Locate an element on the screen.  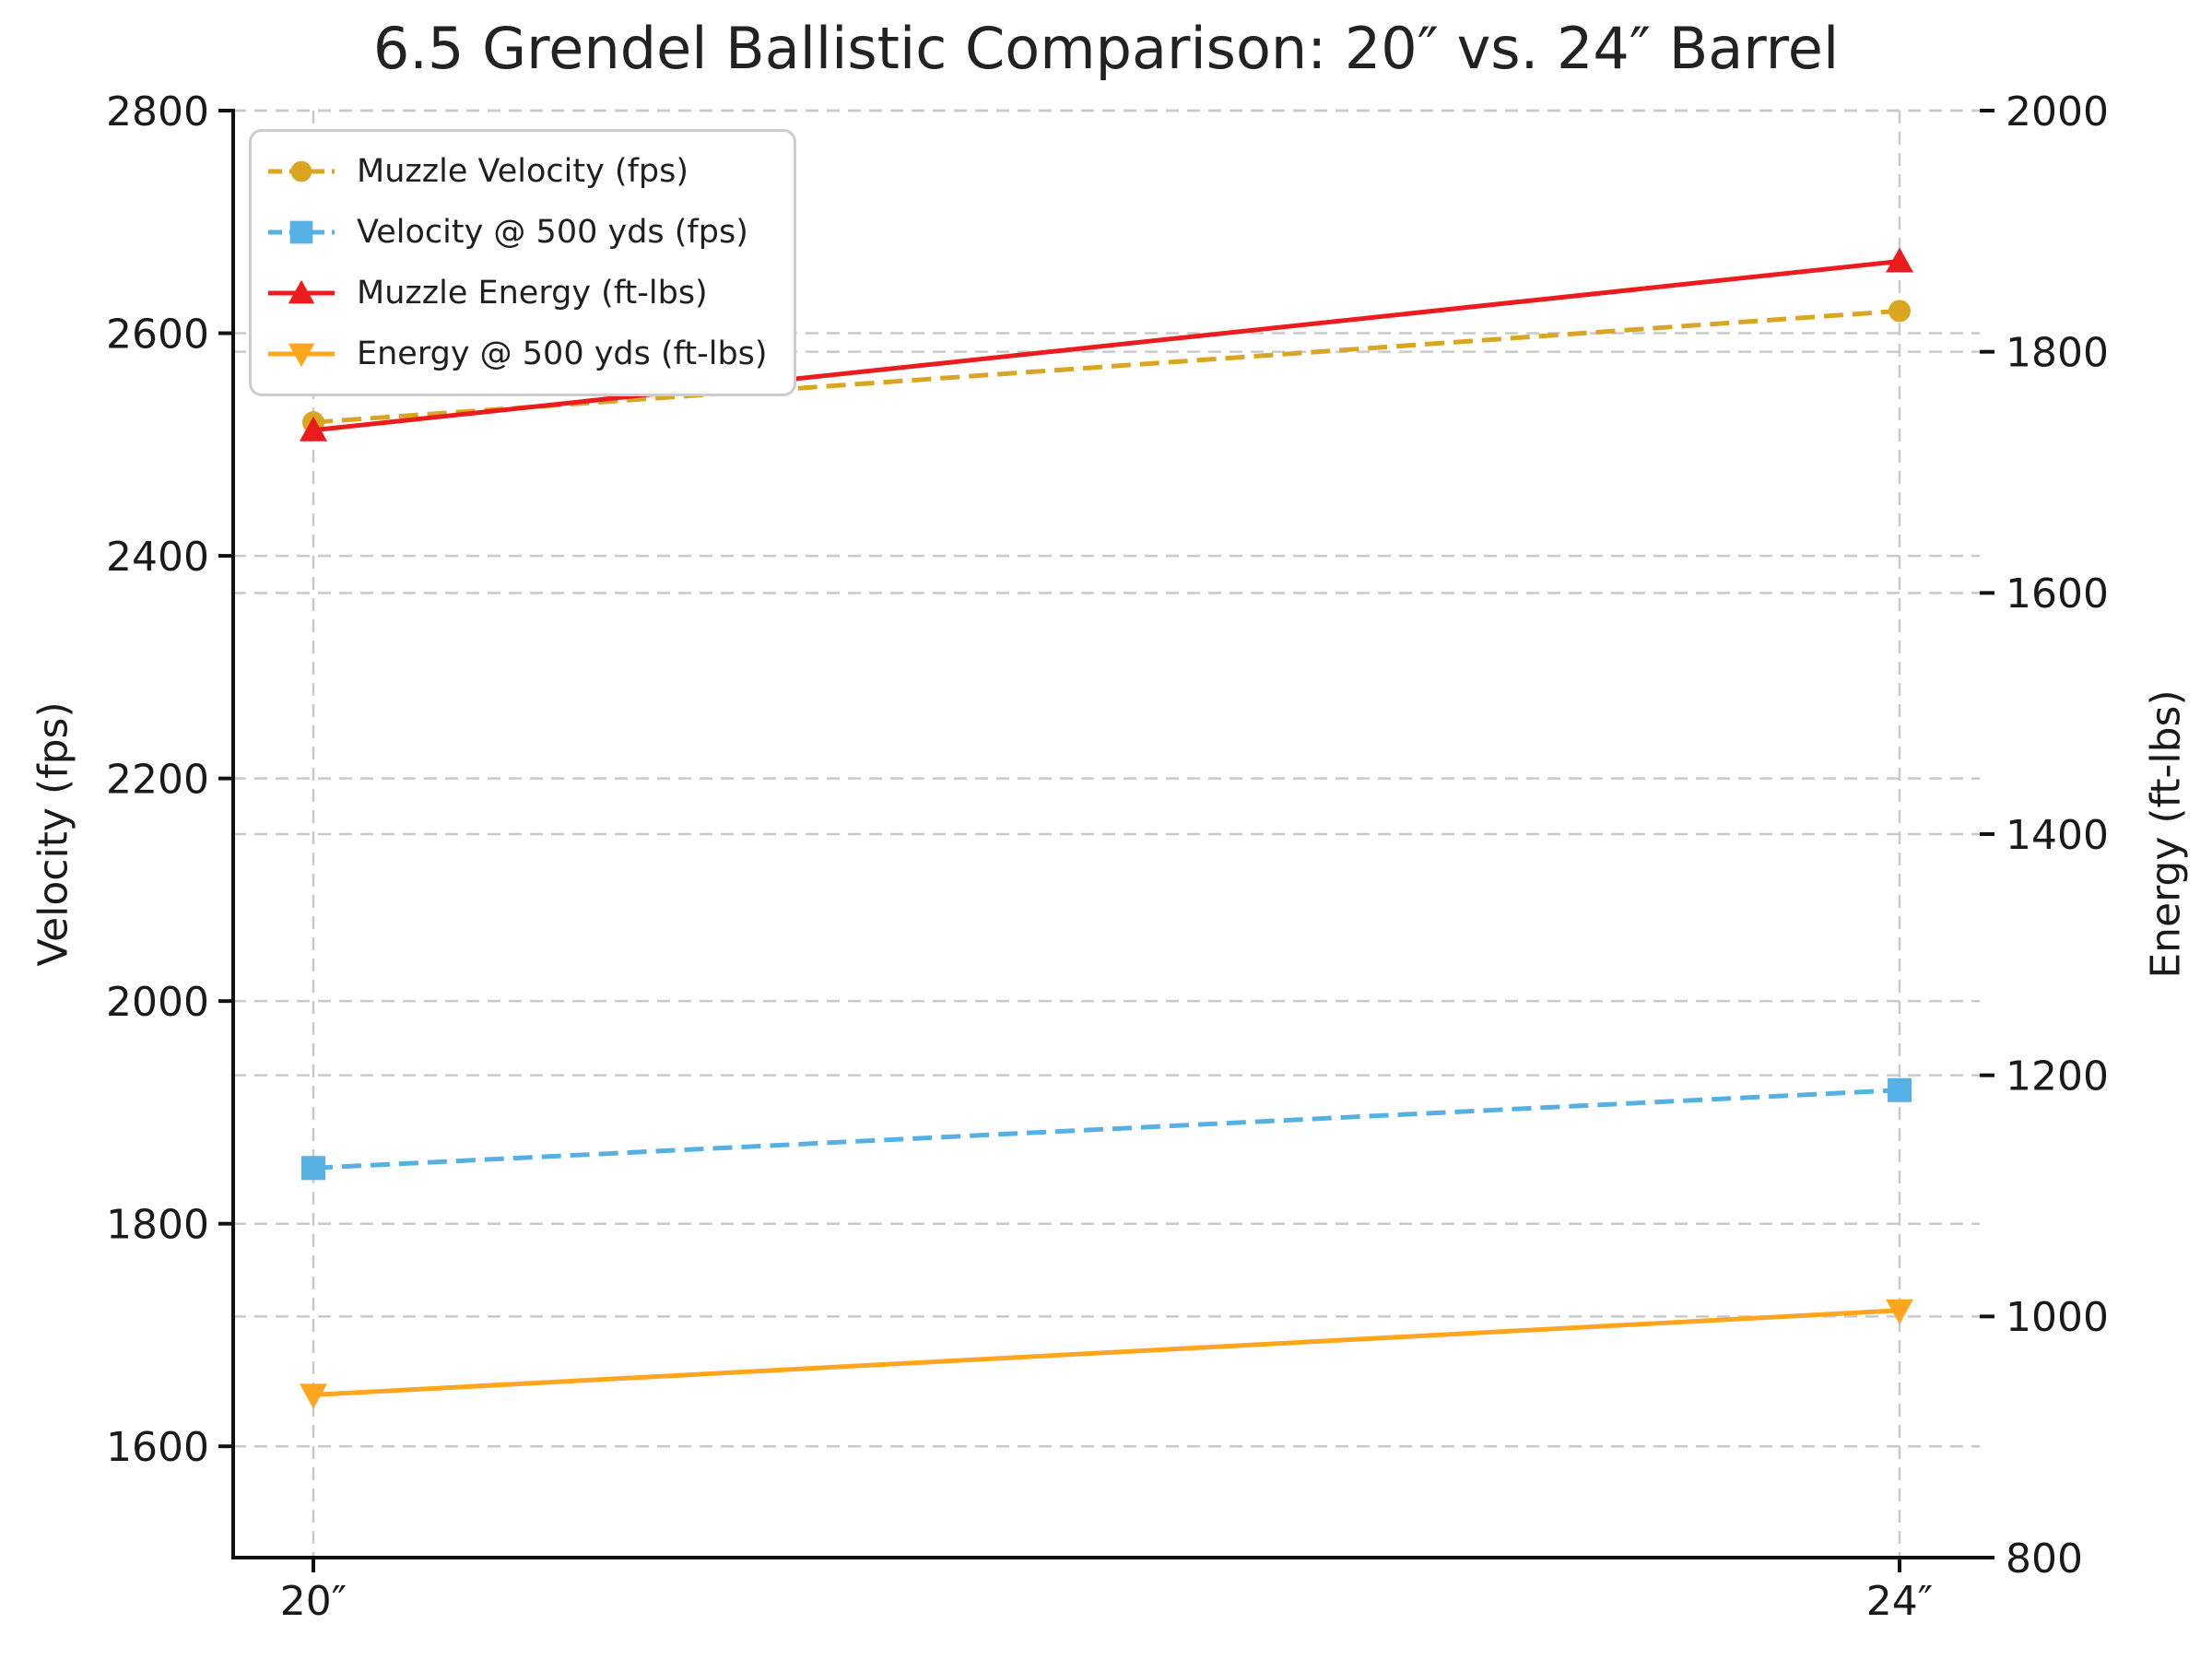
y-axis-ticks-left: 1600 1800 2000 2200 2400 2600 2800 is located at coordinates (169, 779).